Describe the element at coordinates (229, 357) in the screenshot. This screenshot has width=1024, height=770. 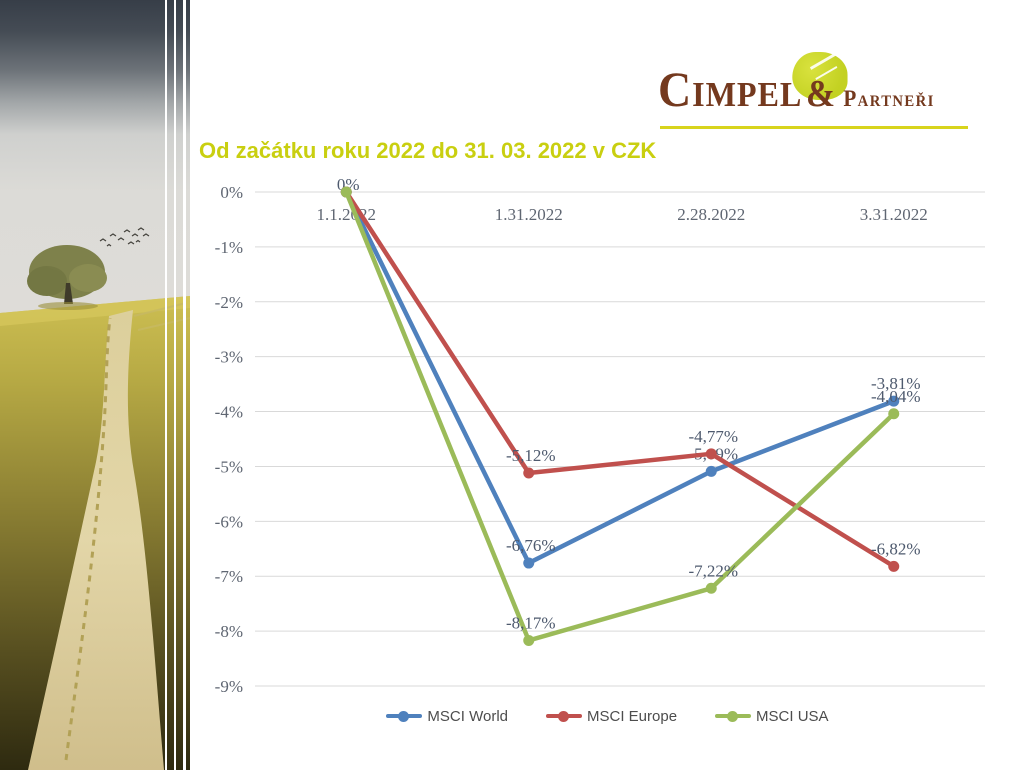
I see `y-axis-tick-label: -3%` at that location.